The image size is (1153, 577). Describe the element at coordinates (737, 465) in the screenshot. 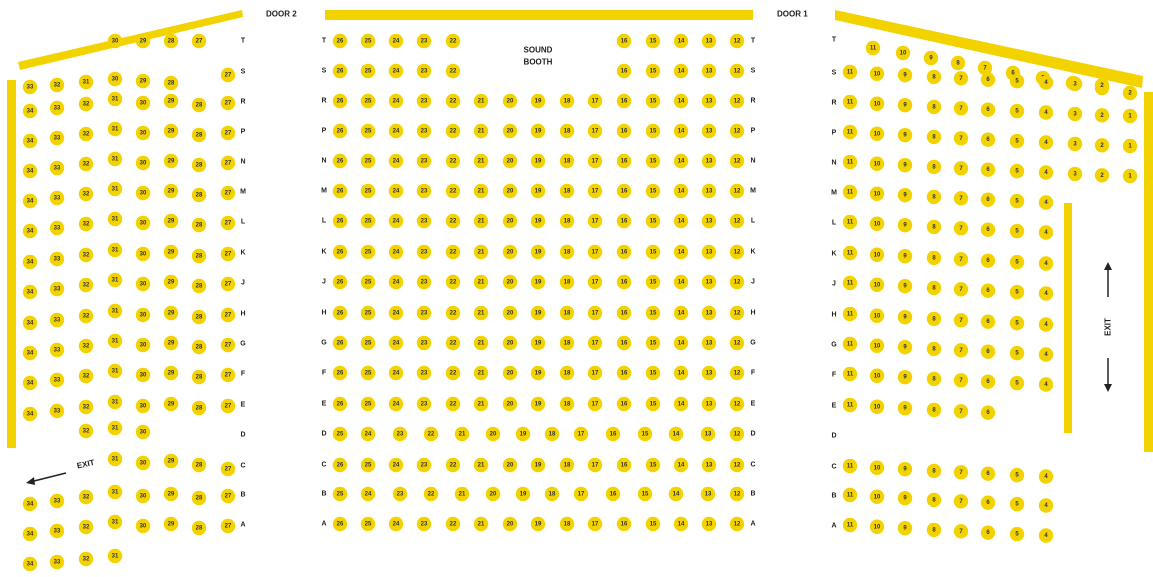

I see `seat-center-C-12: 12` at that location.